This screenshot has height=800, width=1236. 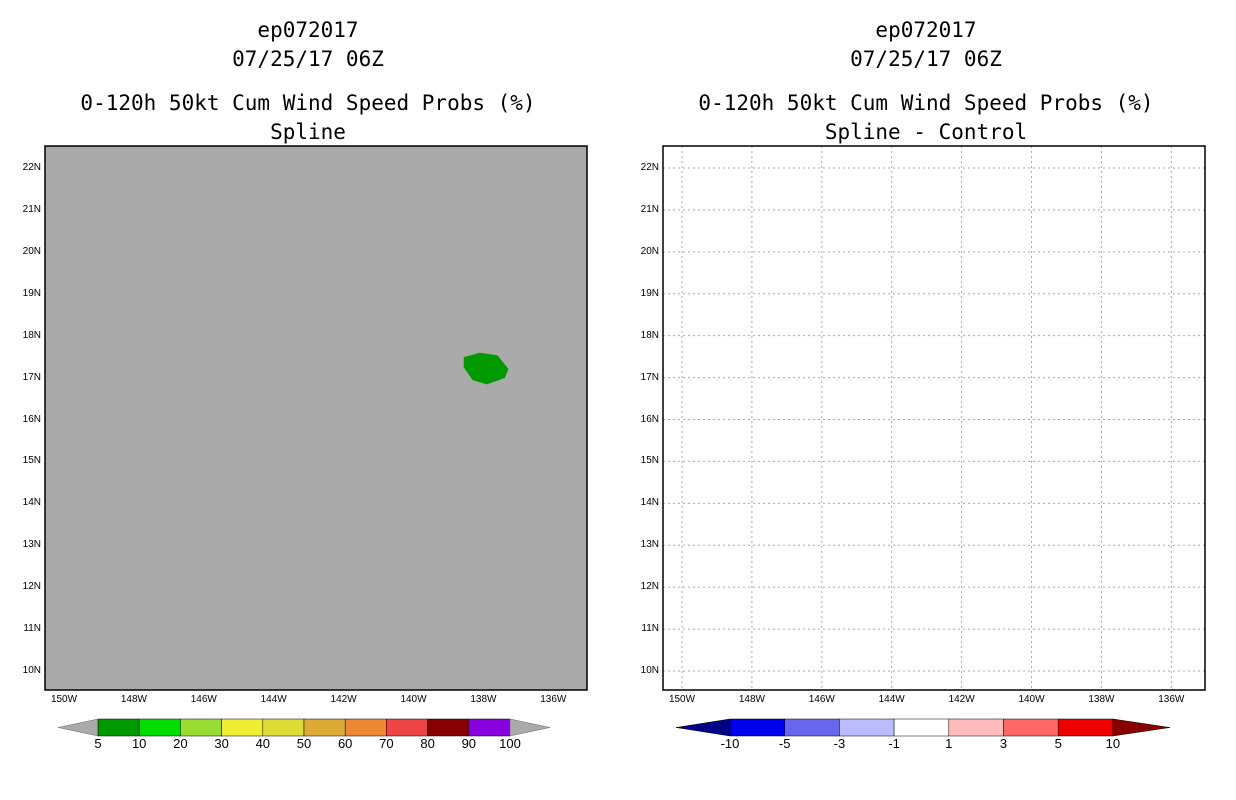 What do you see at coordinates (413, 699) in the screenshot?
I see `left-lon-label: 140W` at bounding box center [413, 699].